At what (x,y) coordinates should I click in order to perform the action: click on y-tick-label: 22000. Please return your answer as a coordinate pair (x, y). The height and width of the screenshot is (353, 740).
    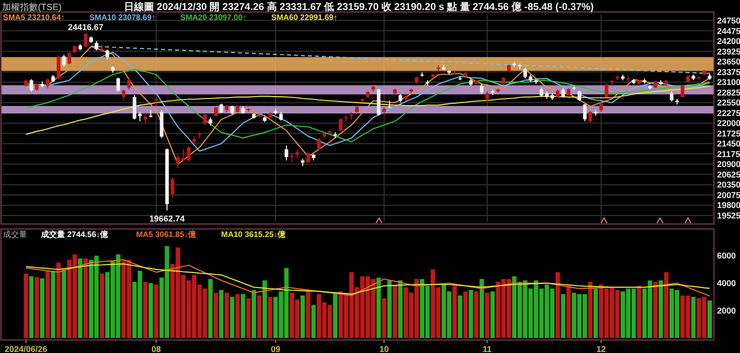
    Looking at the image, I should click on (728, 123).